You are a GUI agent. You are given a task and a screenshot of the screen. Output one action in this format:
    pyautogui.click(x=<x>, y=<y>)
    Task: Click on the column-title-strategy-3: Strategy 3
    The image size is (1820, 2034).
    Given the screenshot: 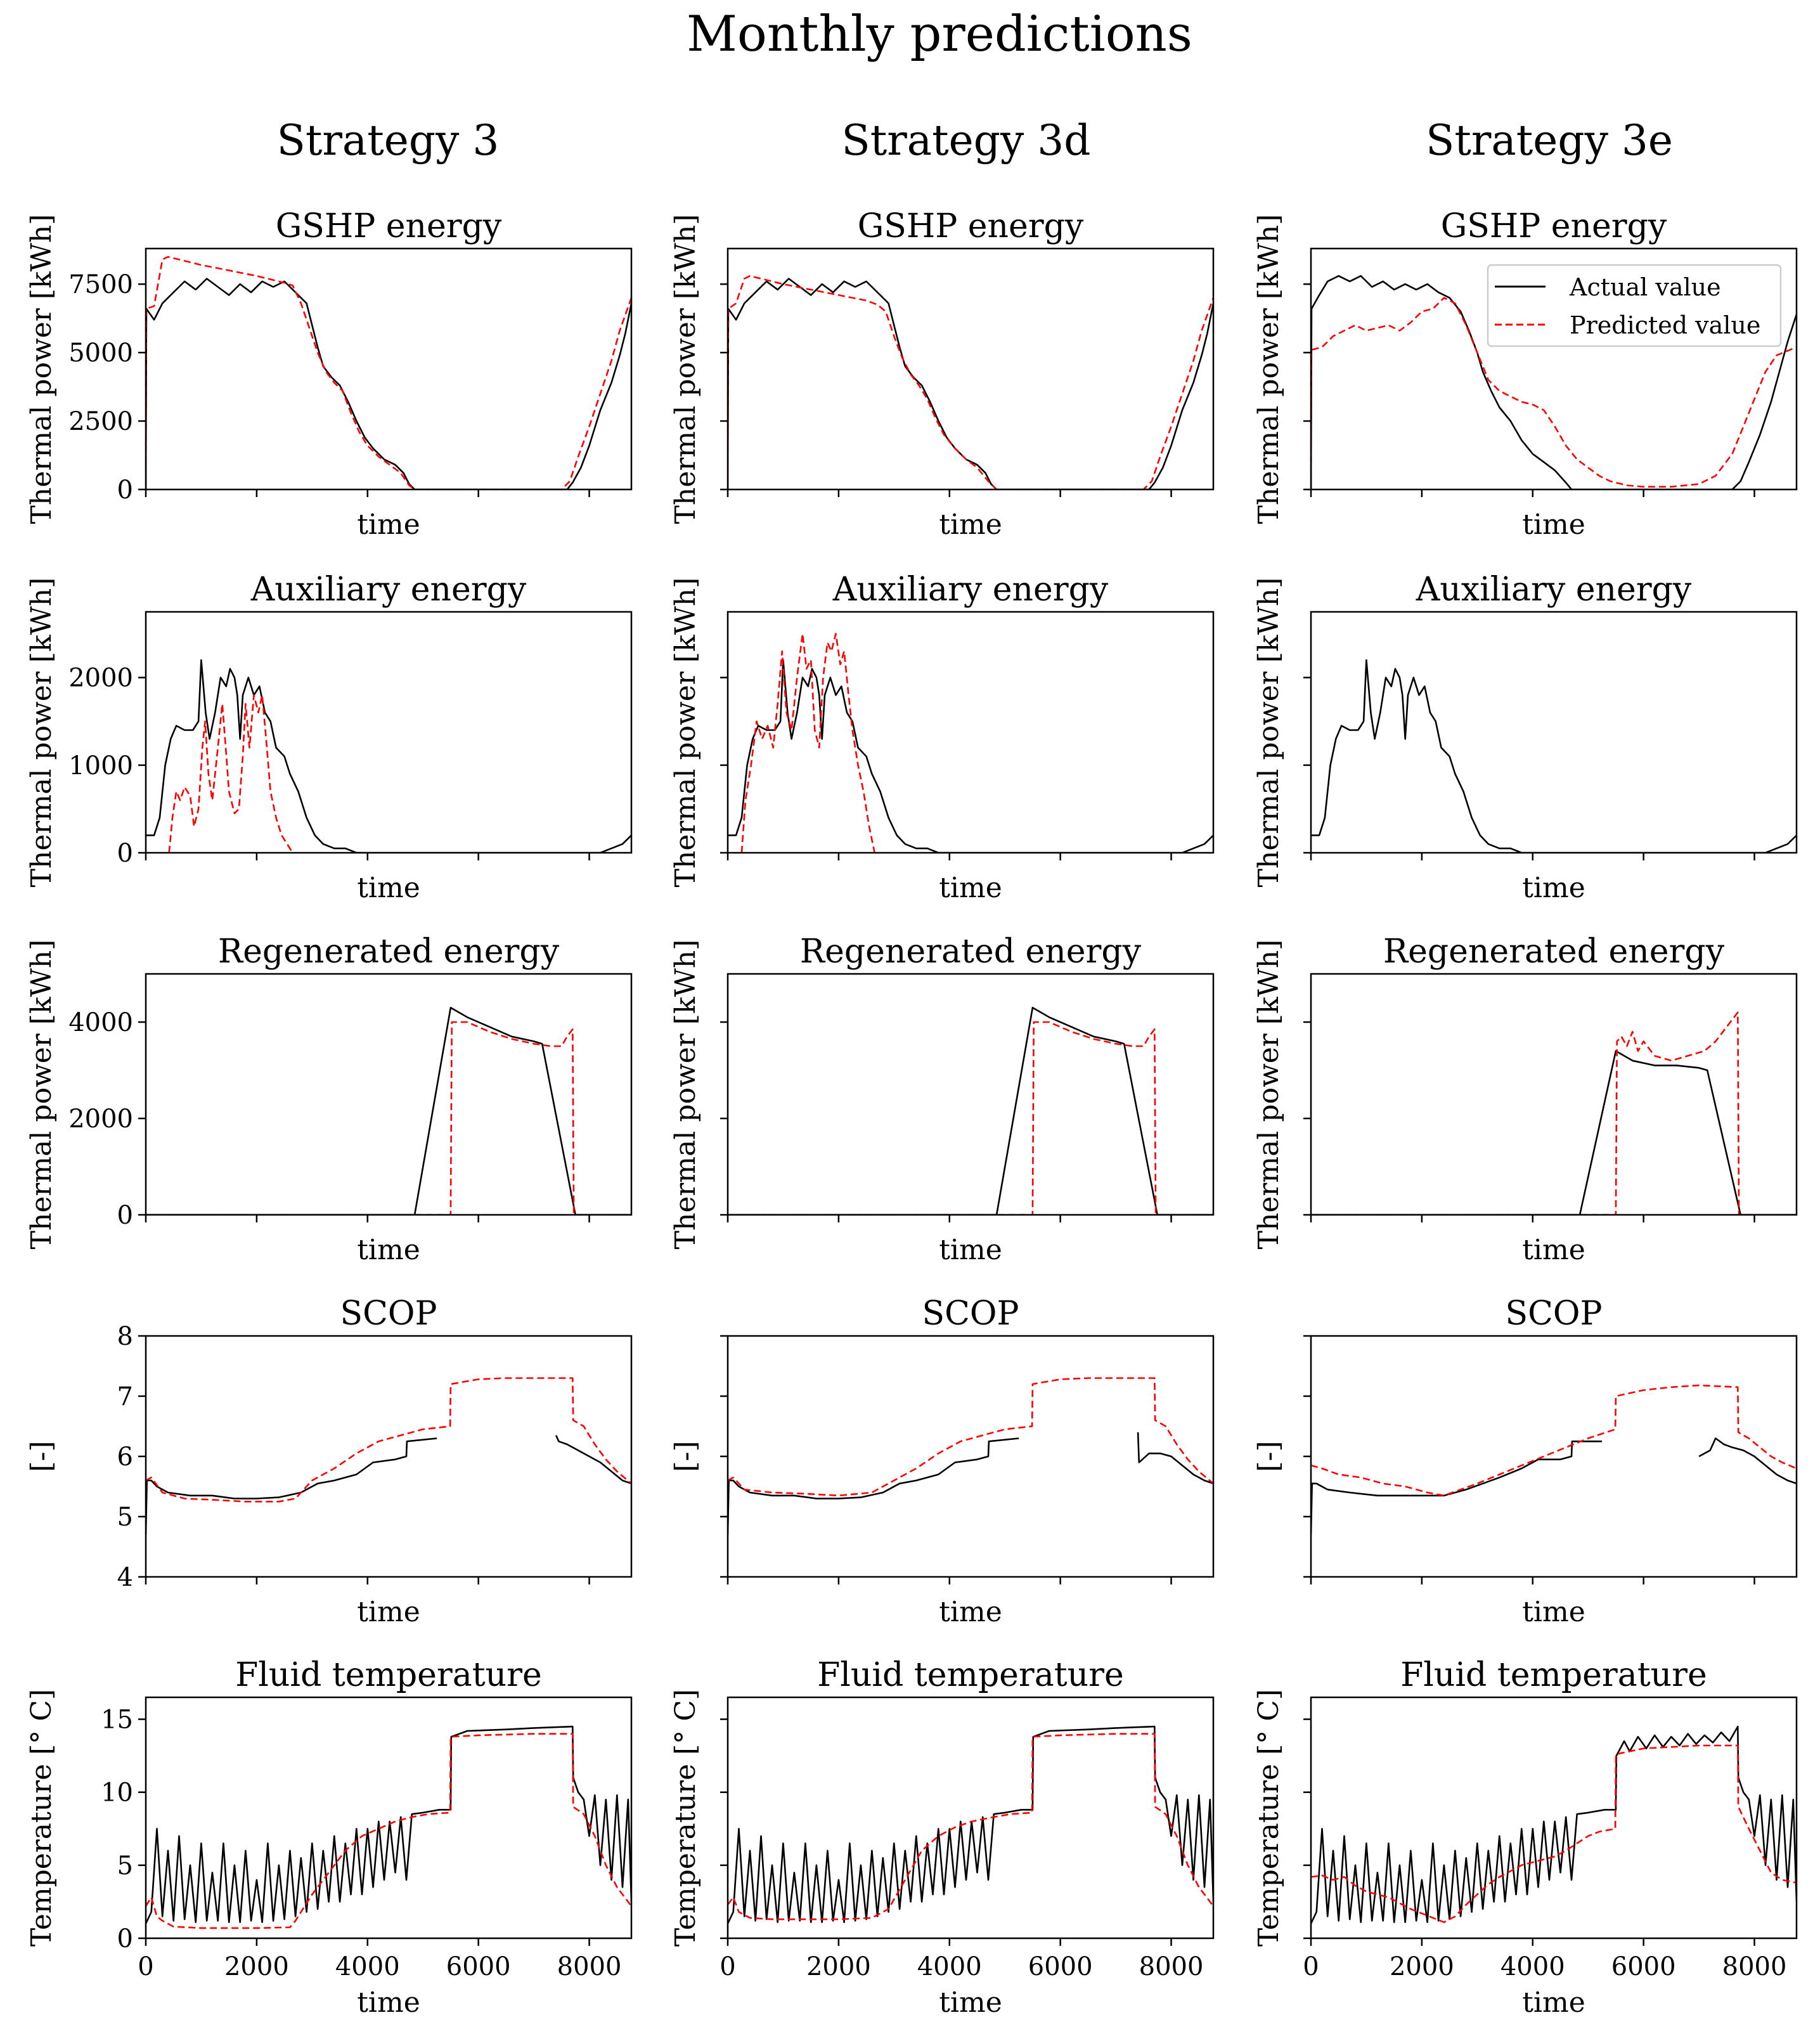 What is the action you would take?
    pyautogui.click(x=388, y=140)
    